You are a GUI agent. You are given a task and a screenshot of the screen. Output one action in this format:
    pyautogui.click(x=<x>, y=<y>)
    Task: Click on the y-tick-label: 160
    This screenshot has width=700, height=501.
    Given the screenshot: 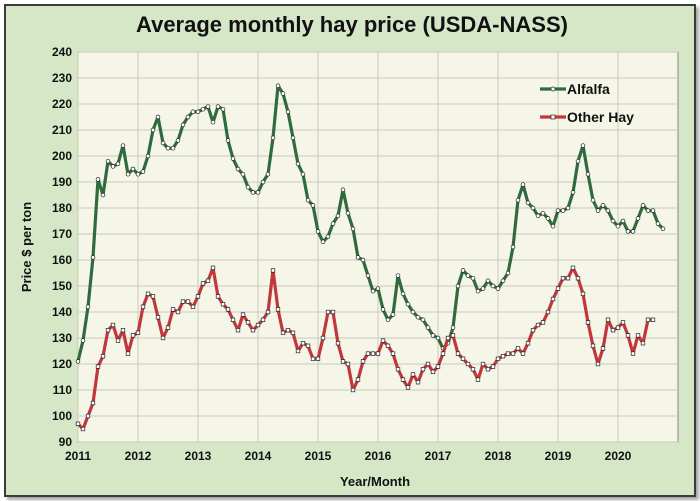 What is the action you would take?
    pyautogui.click(x=62, y=260)
    